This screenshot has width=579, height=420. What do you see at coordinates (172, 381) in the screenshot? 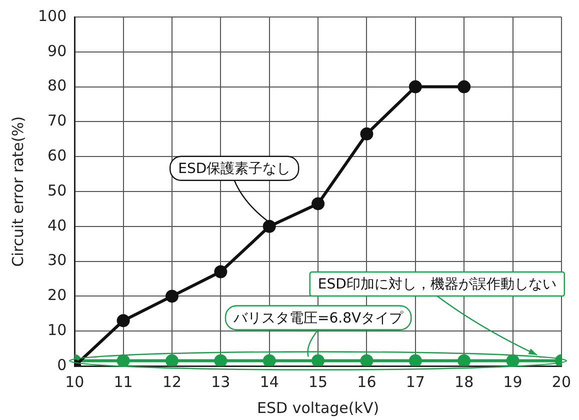
I see `x-tick-label: 12` at bounding box center [172, 381].